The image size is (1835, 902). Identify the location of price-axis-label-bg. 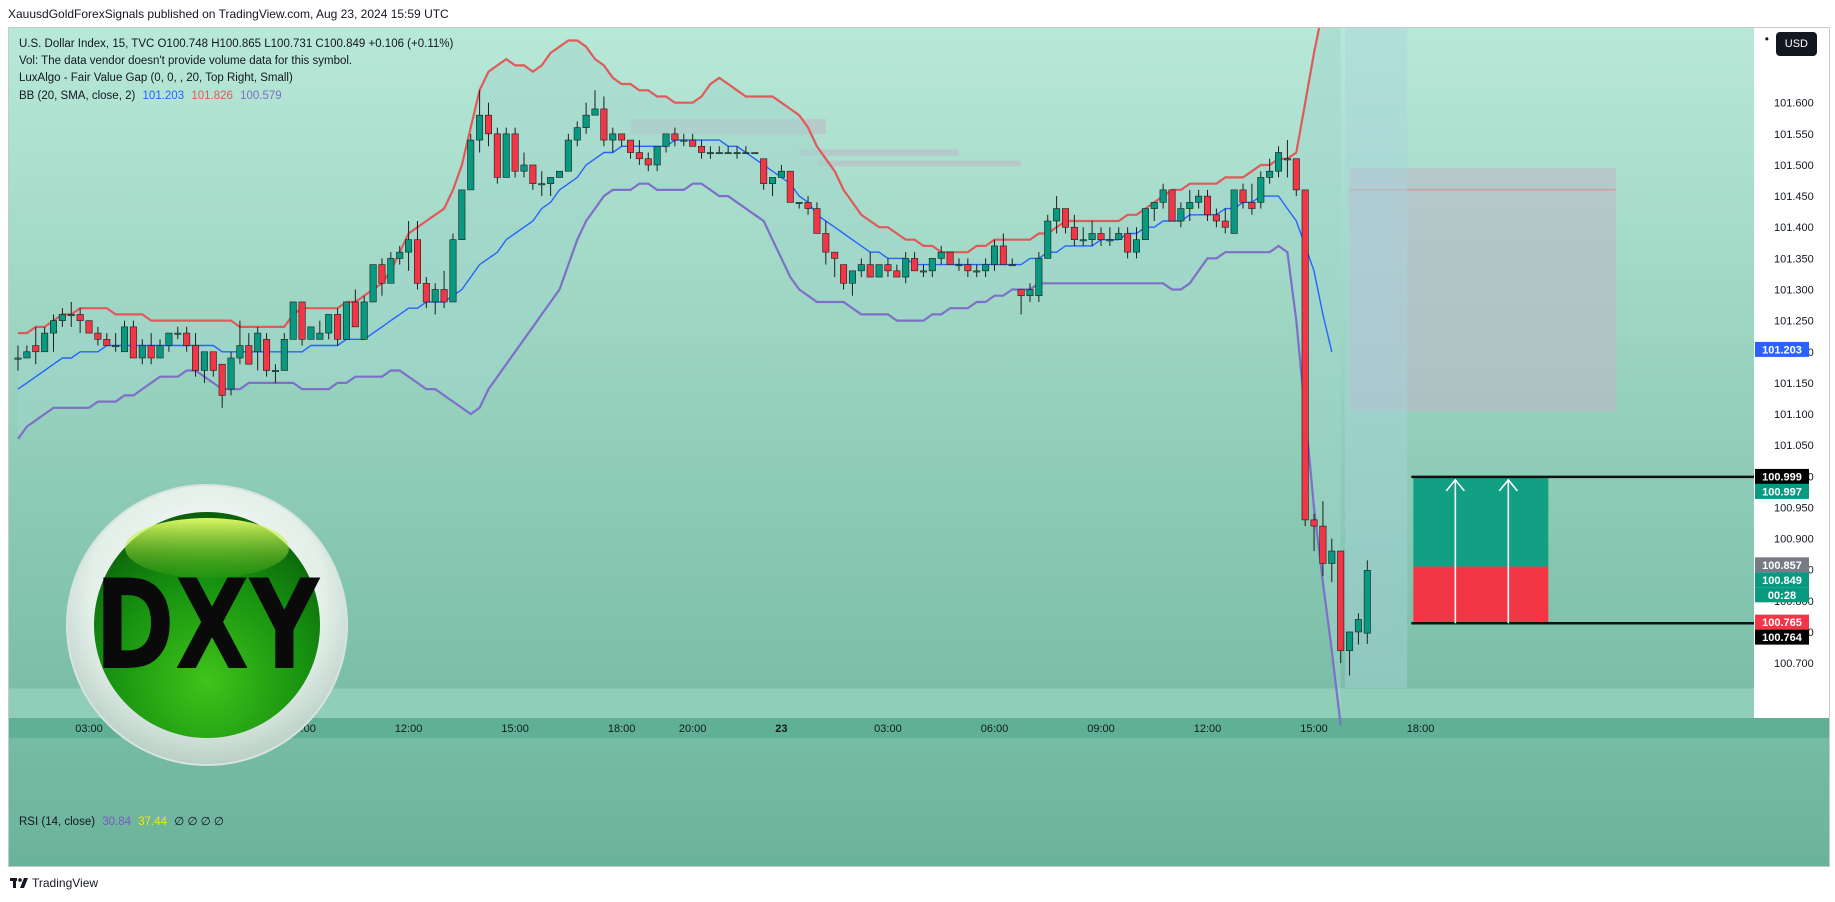
(1782, 349).